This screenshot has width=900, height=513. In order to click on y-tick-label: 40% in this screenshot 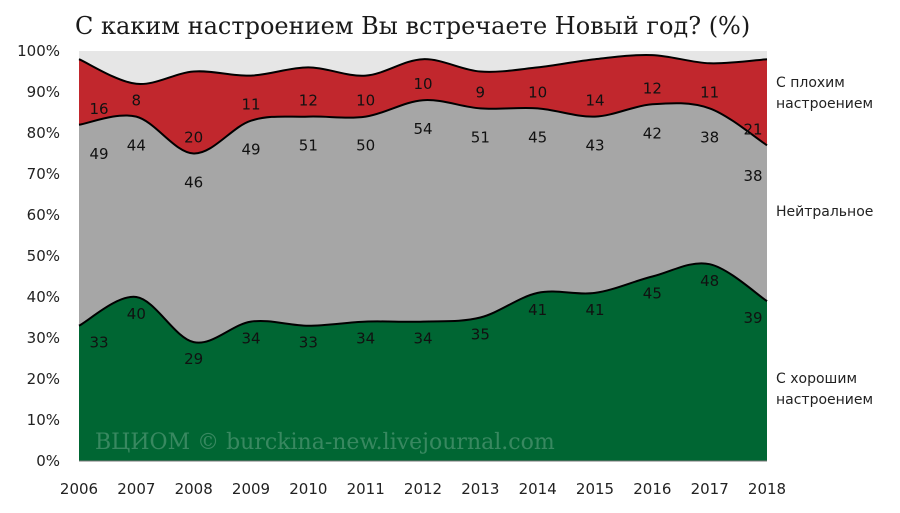, I will do `click(43, 297)`.